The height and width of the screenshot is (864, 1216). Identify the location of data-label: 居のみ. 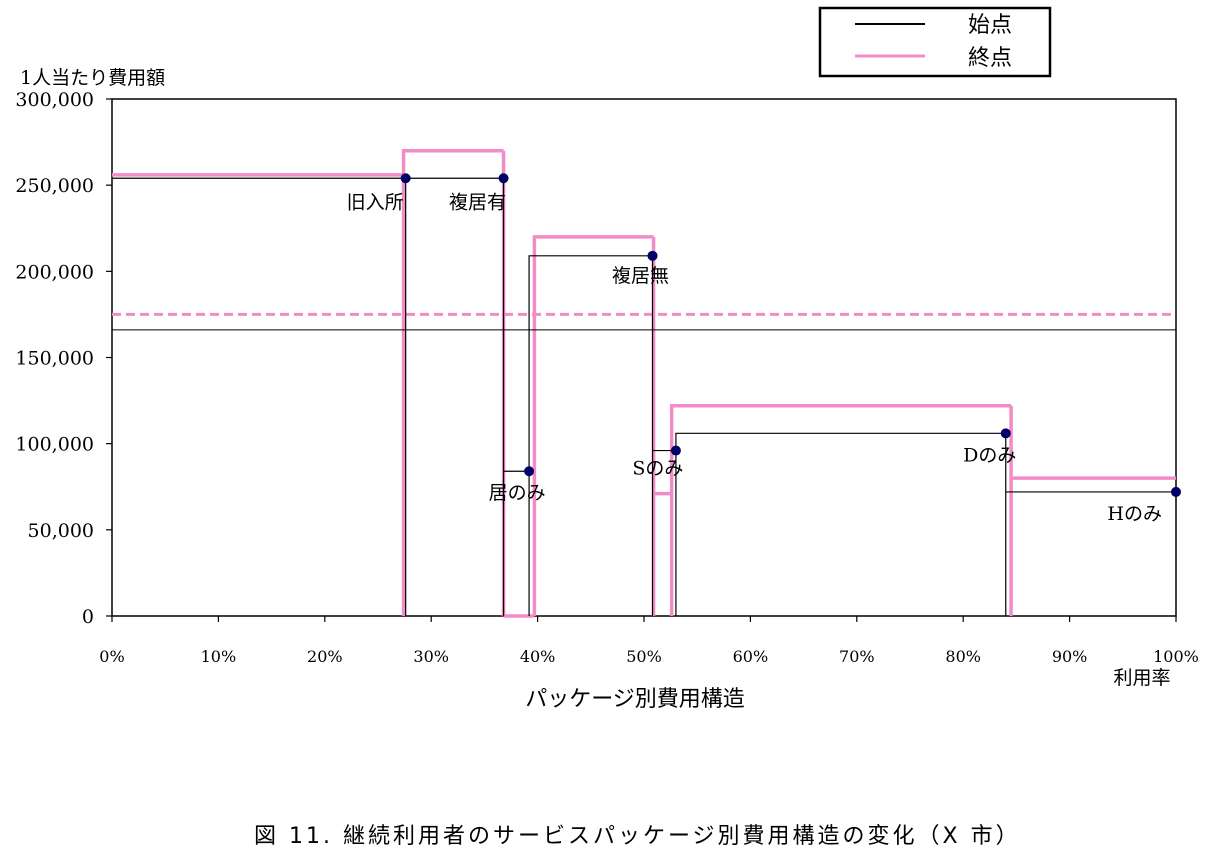
(517, 493).